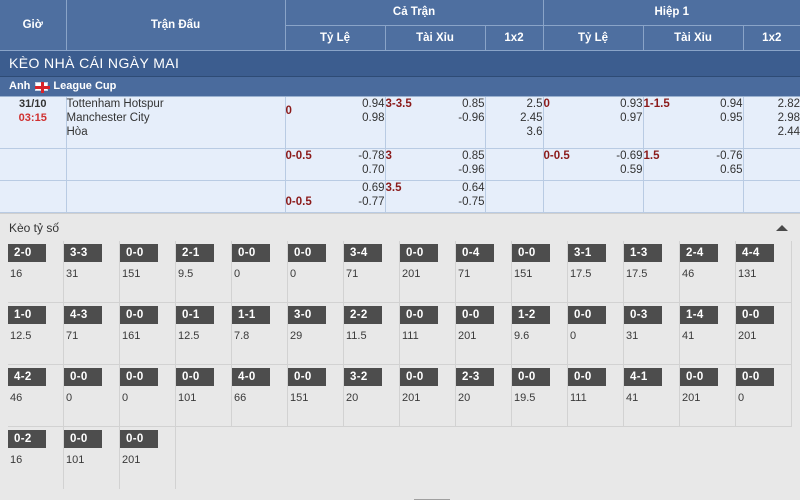  Describe the element at coordinates (699, 315) in the screenshot. I see `correct-score-chip: 1-4` at that location.